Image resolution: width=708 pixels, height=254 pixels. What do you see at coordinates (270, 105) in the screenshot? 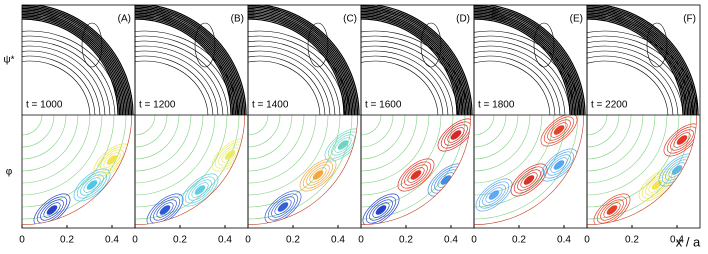
I see `time-label: t = 1400` at bounding box center [270, 105].